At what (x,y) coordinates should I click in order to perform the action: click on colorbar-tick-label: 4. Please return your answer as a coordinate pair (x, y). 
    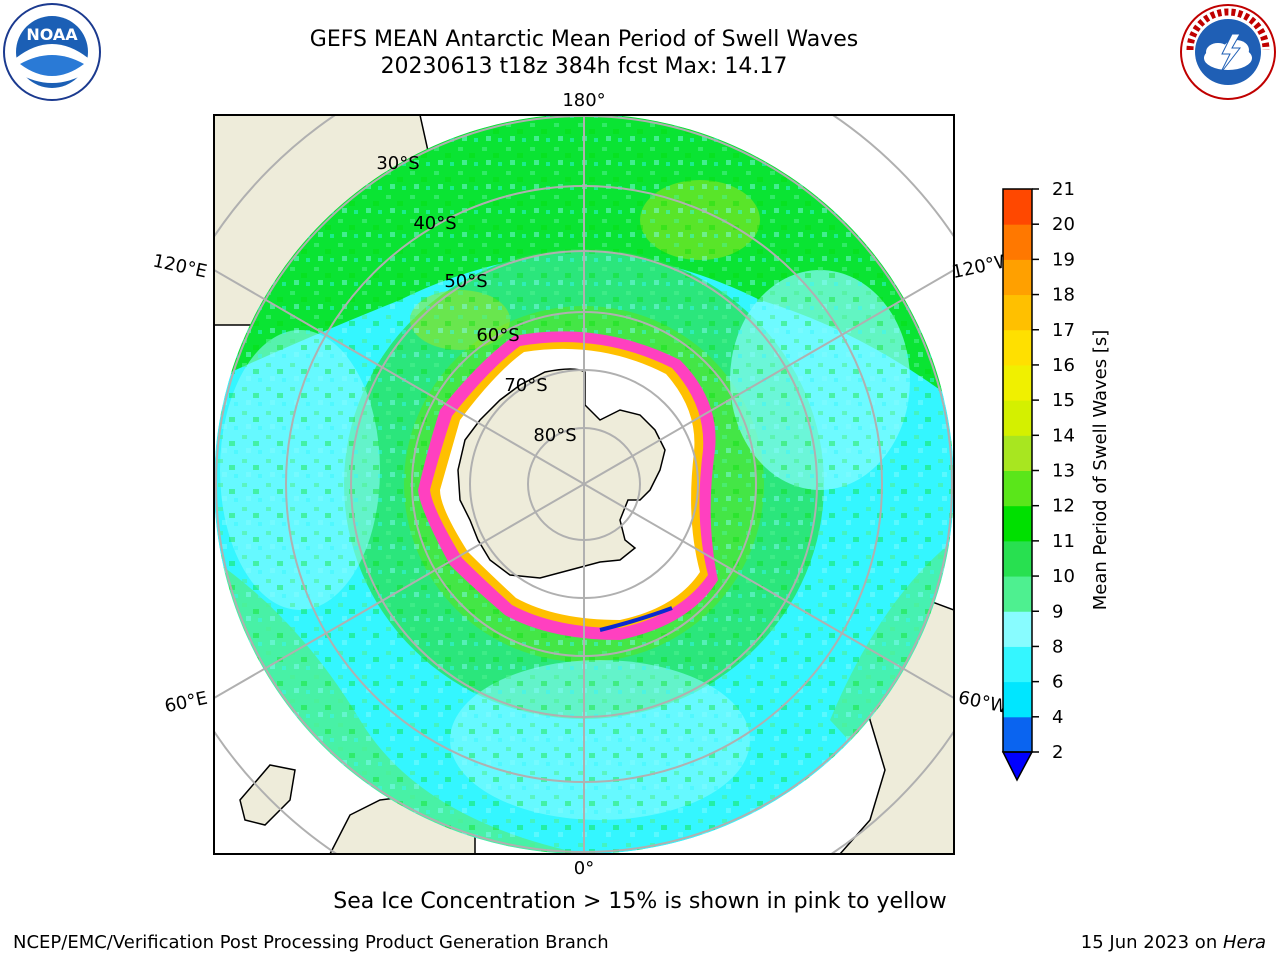
    Looking at the image, I should click on (1057, 717).